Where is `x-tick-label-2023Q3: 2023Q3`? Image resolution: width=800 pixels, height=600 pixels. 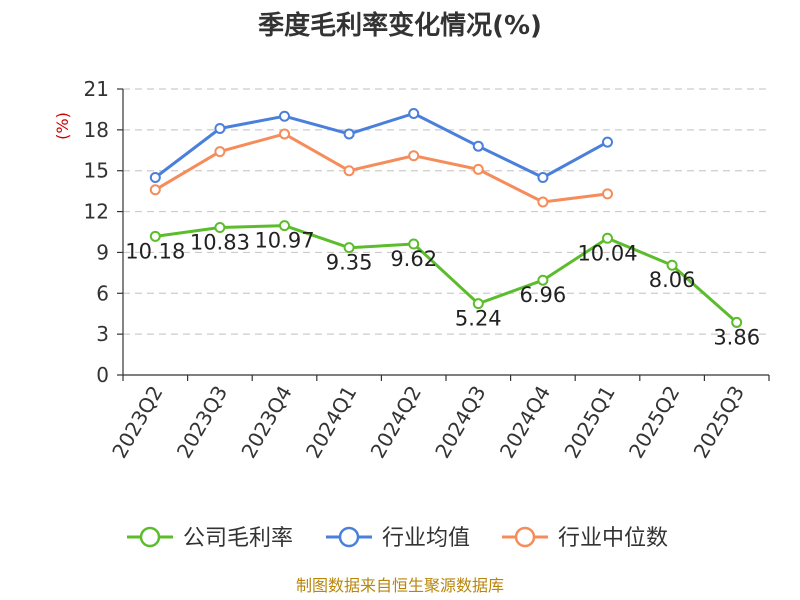
x-tick-label-2023Q3: 2023Q3 is located at coordinates (202, 422).